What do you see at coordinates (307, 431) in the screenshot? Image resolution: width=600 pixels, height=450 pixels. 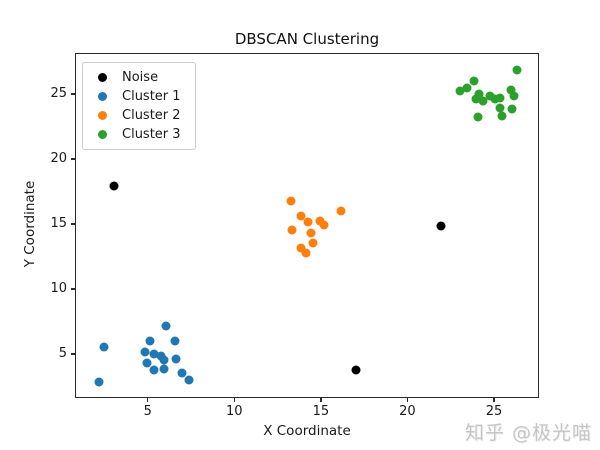 I see `x-axis-label: X Coordinate` at bounding box center [307, 431].